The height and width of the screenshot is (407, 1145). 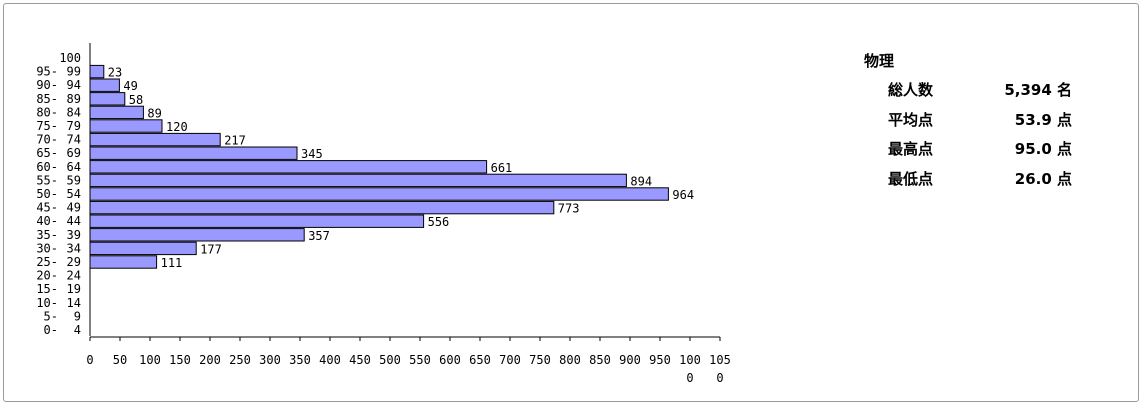 I want to click on y-tick-label: 65-, so click(x=47, y=153).